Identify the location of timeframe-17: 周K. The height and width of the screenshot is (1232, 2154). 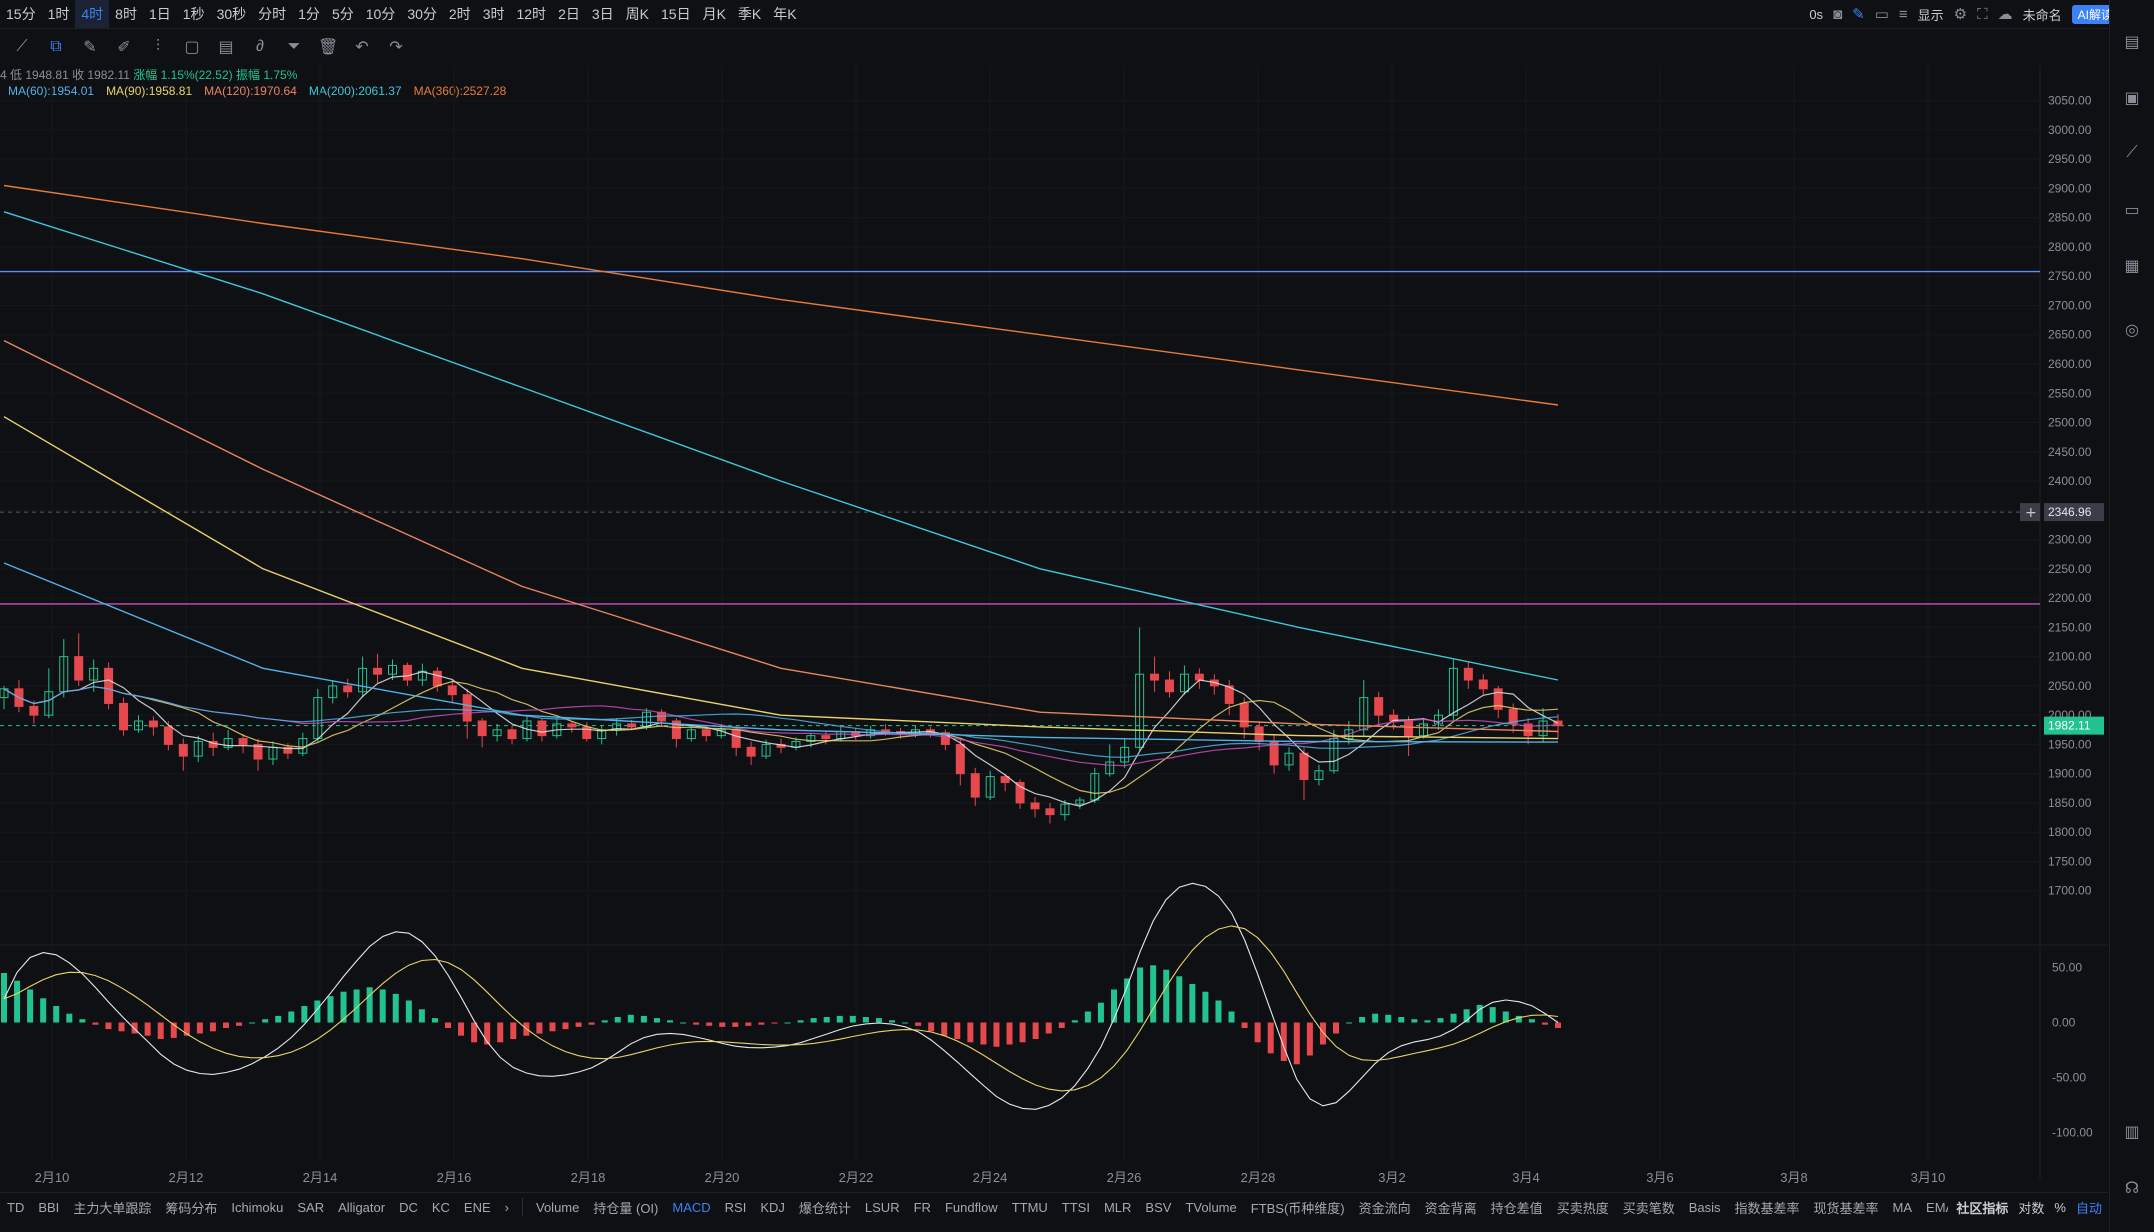
(637, 14).